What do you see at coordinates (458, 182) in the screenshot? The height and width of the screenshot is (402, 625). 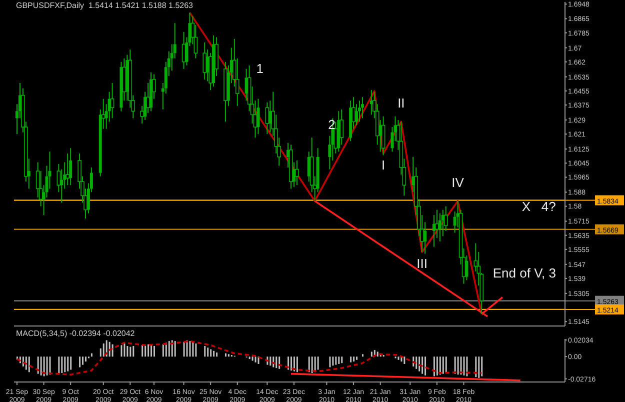 I see `annotation: IV` at bounding box center [458, 182].